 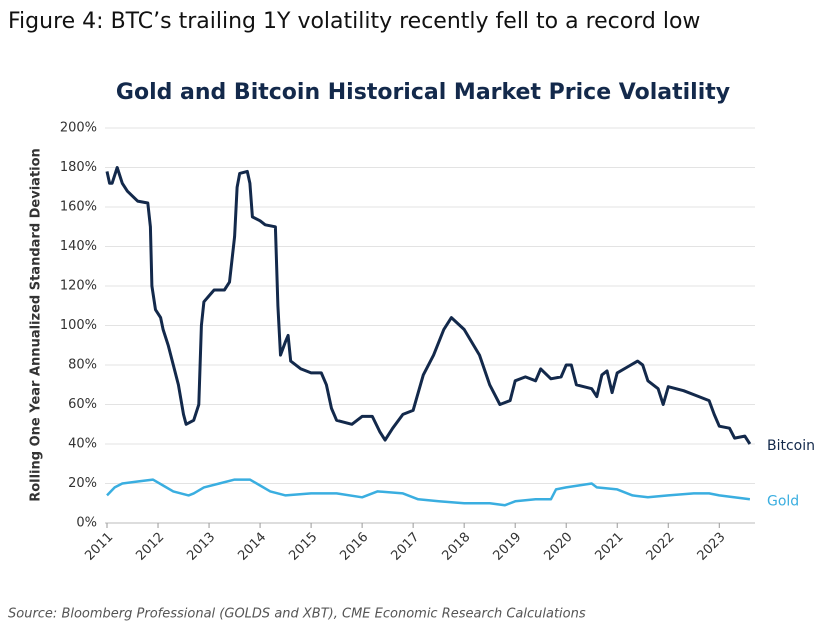 What do you see at coordinates (78, 286) in the screenshot?
I see `y-tick-label: 120%` at bounding box center [78, 286].